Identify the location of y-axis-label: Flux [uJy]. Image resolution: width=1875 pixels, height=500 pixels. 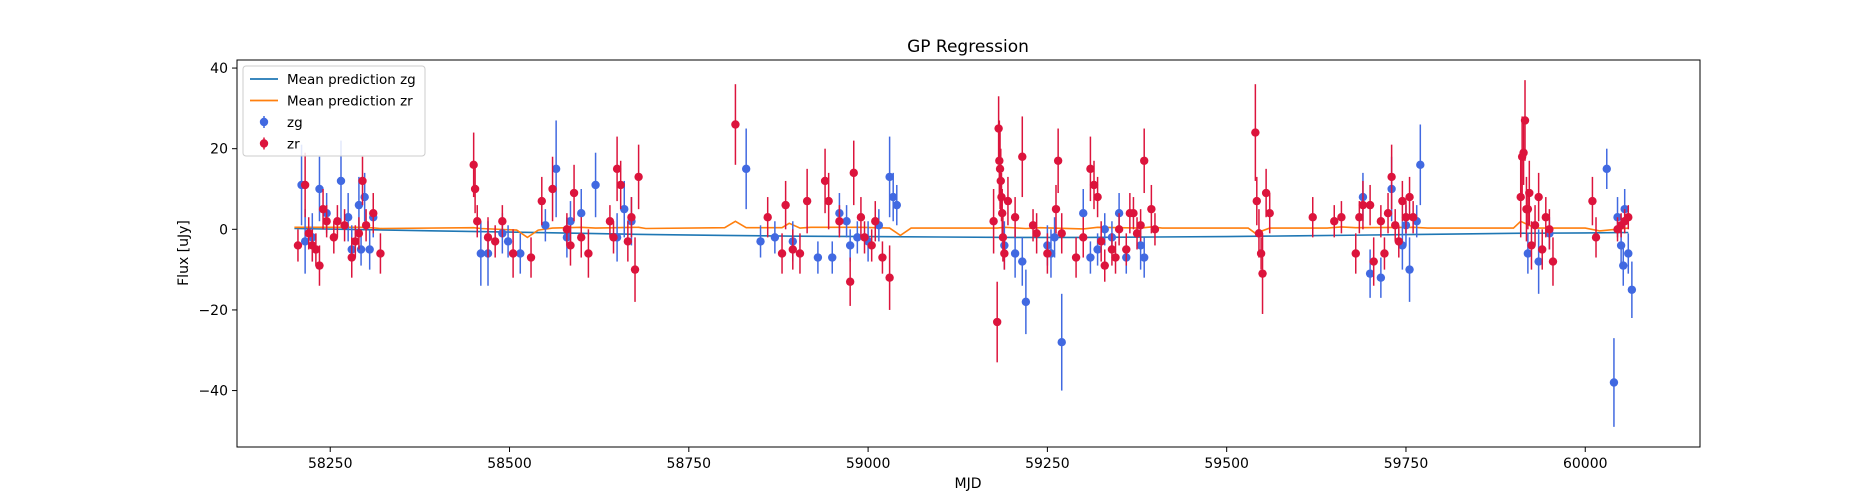
(184, 253).